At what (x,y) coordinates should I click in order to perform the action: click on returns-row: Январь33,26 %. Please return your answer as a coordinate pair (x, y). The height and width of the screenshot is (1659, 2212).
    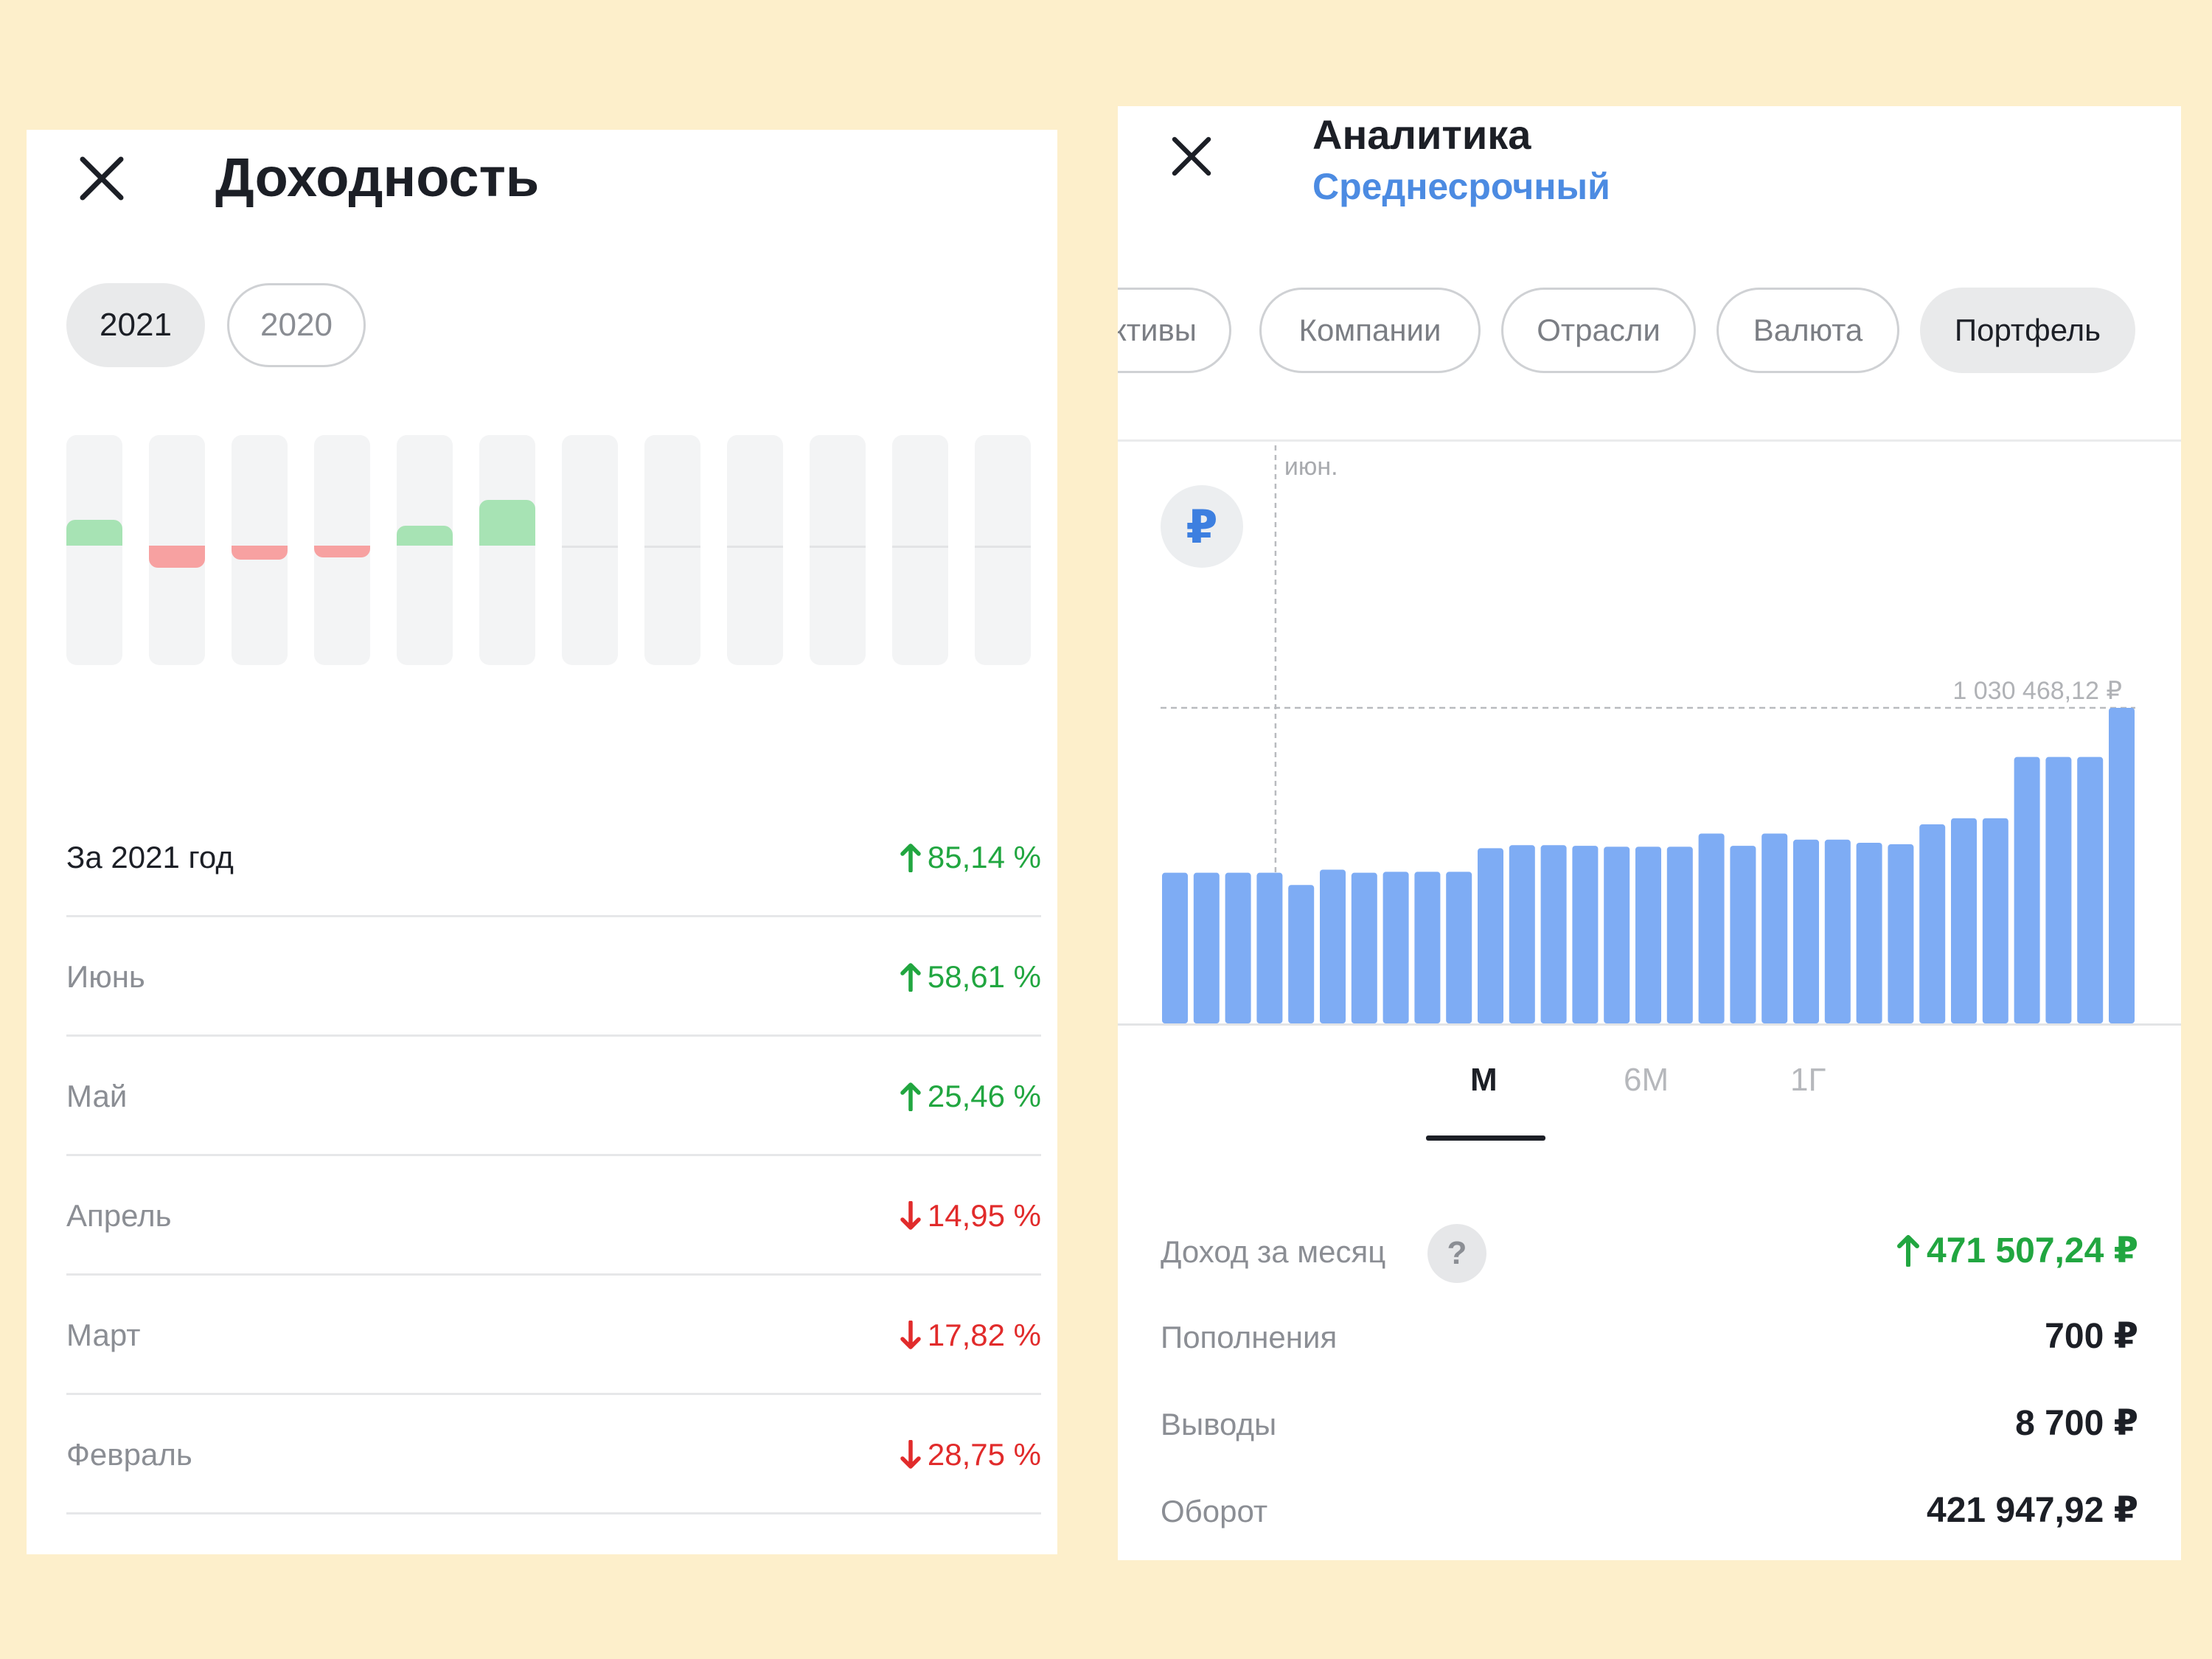
    Looking at the image, I should click on (553, 1534).